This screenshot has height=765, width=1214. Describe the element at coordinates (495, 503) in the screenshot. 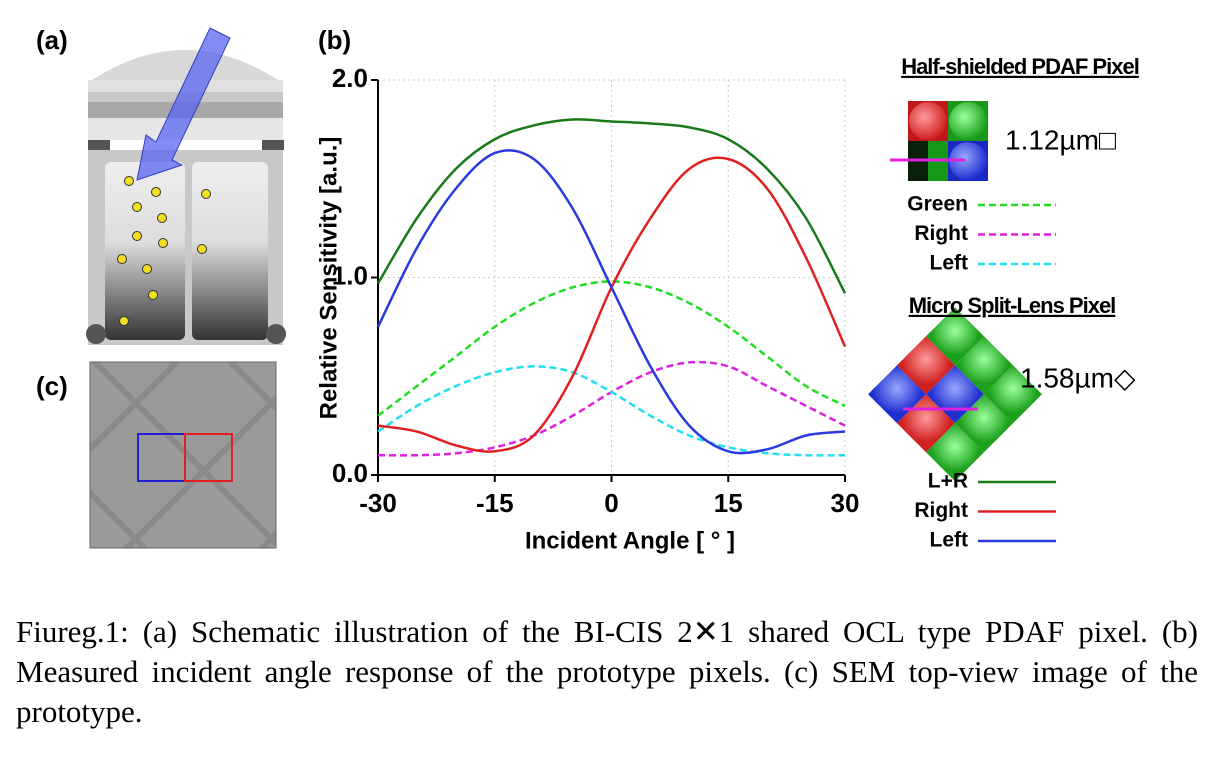

I see `x-tick-label: -15` at that location.